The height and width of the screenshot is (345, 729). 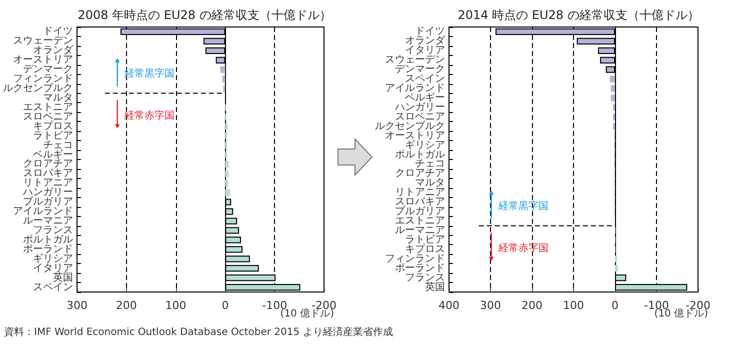 What do you see at coordinates (579, 15) in the screenshot?
I see `chart-title: 2014 時点の EU28 の経常収支（十億ドル）` at bounding box center [579, 15].